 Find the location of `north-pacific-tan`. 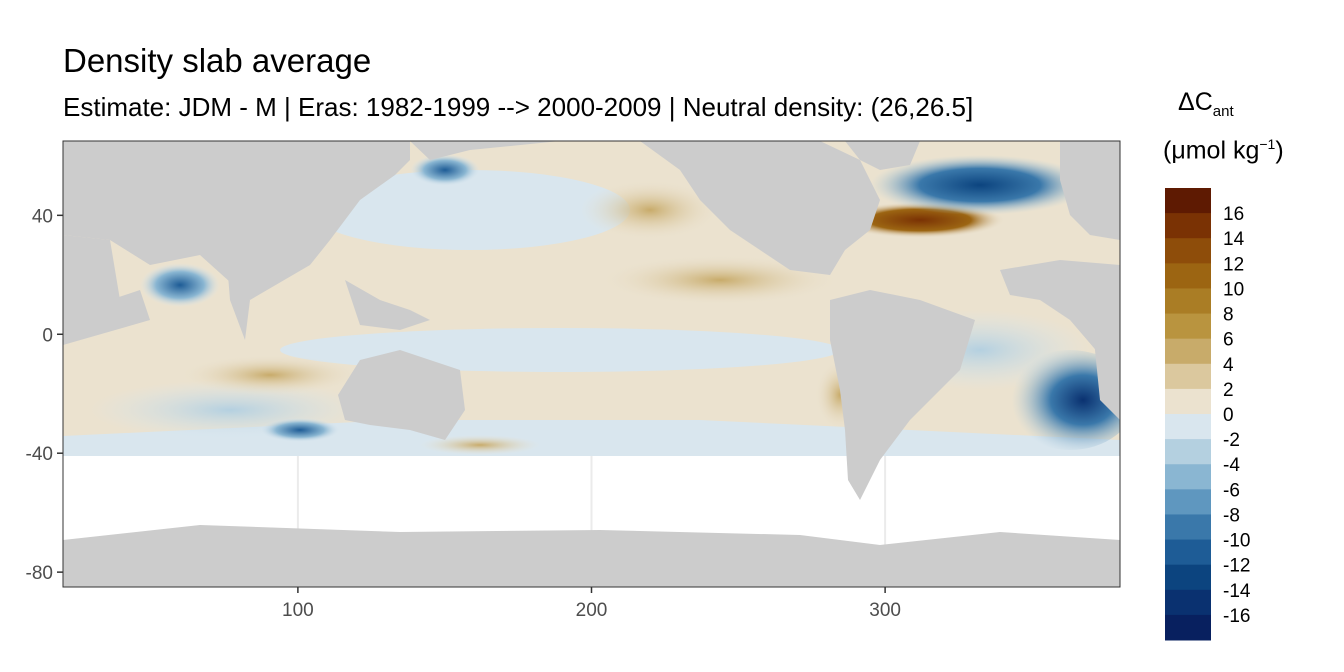

north-pacific-tan is located at coordinates (720, 280).